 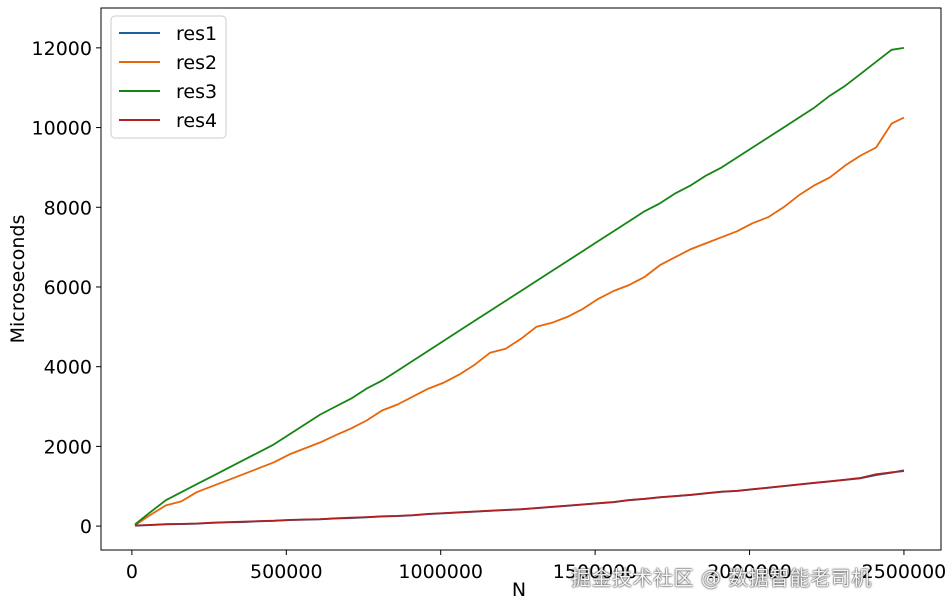 What do you see at coordinates (749, 572) in the screenshot?
I see `x-tick-label: 2000000` at bounding box center [749, 572].